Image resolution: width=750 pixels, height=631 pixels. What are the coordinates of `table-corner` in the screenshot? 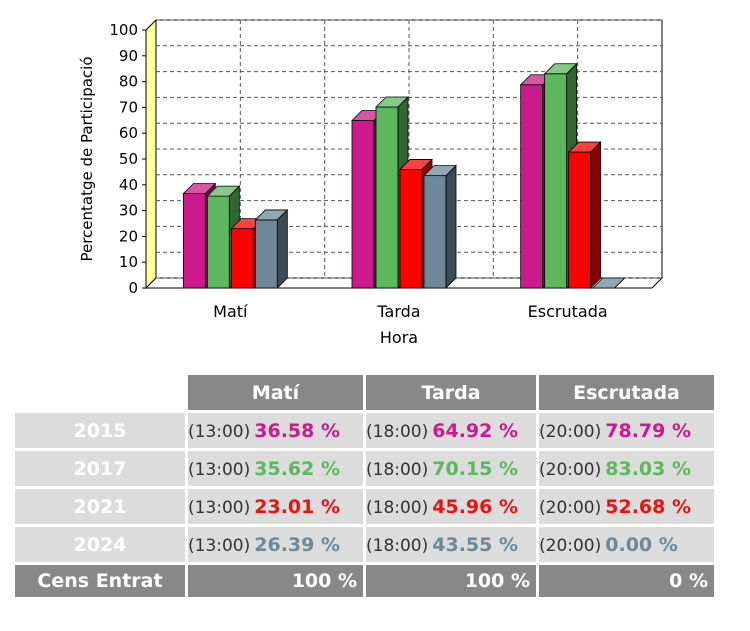 It's located at (100, 392).